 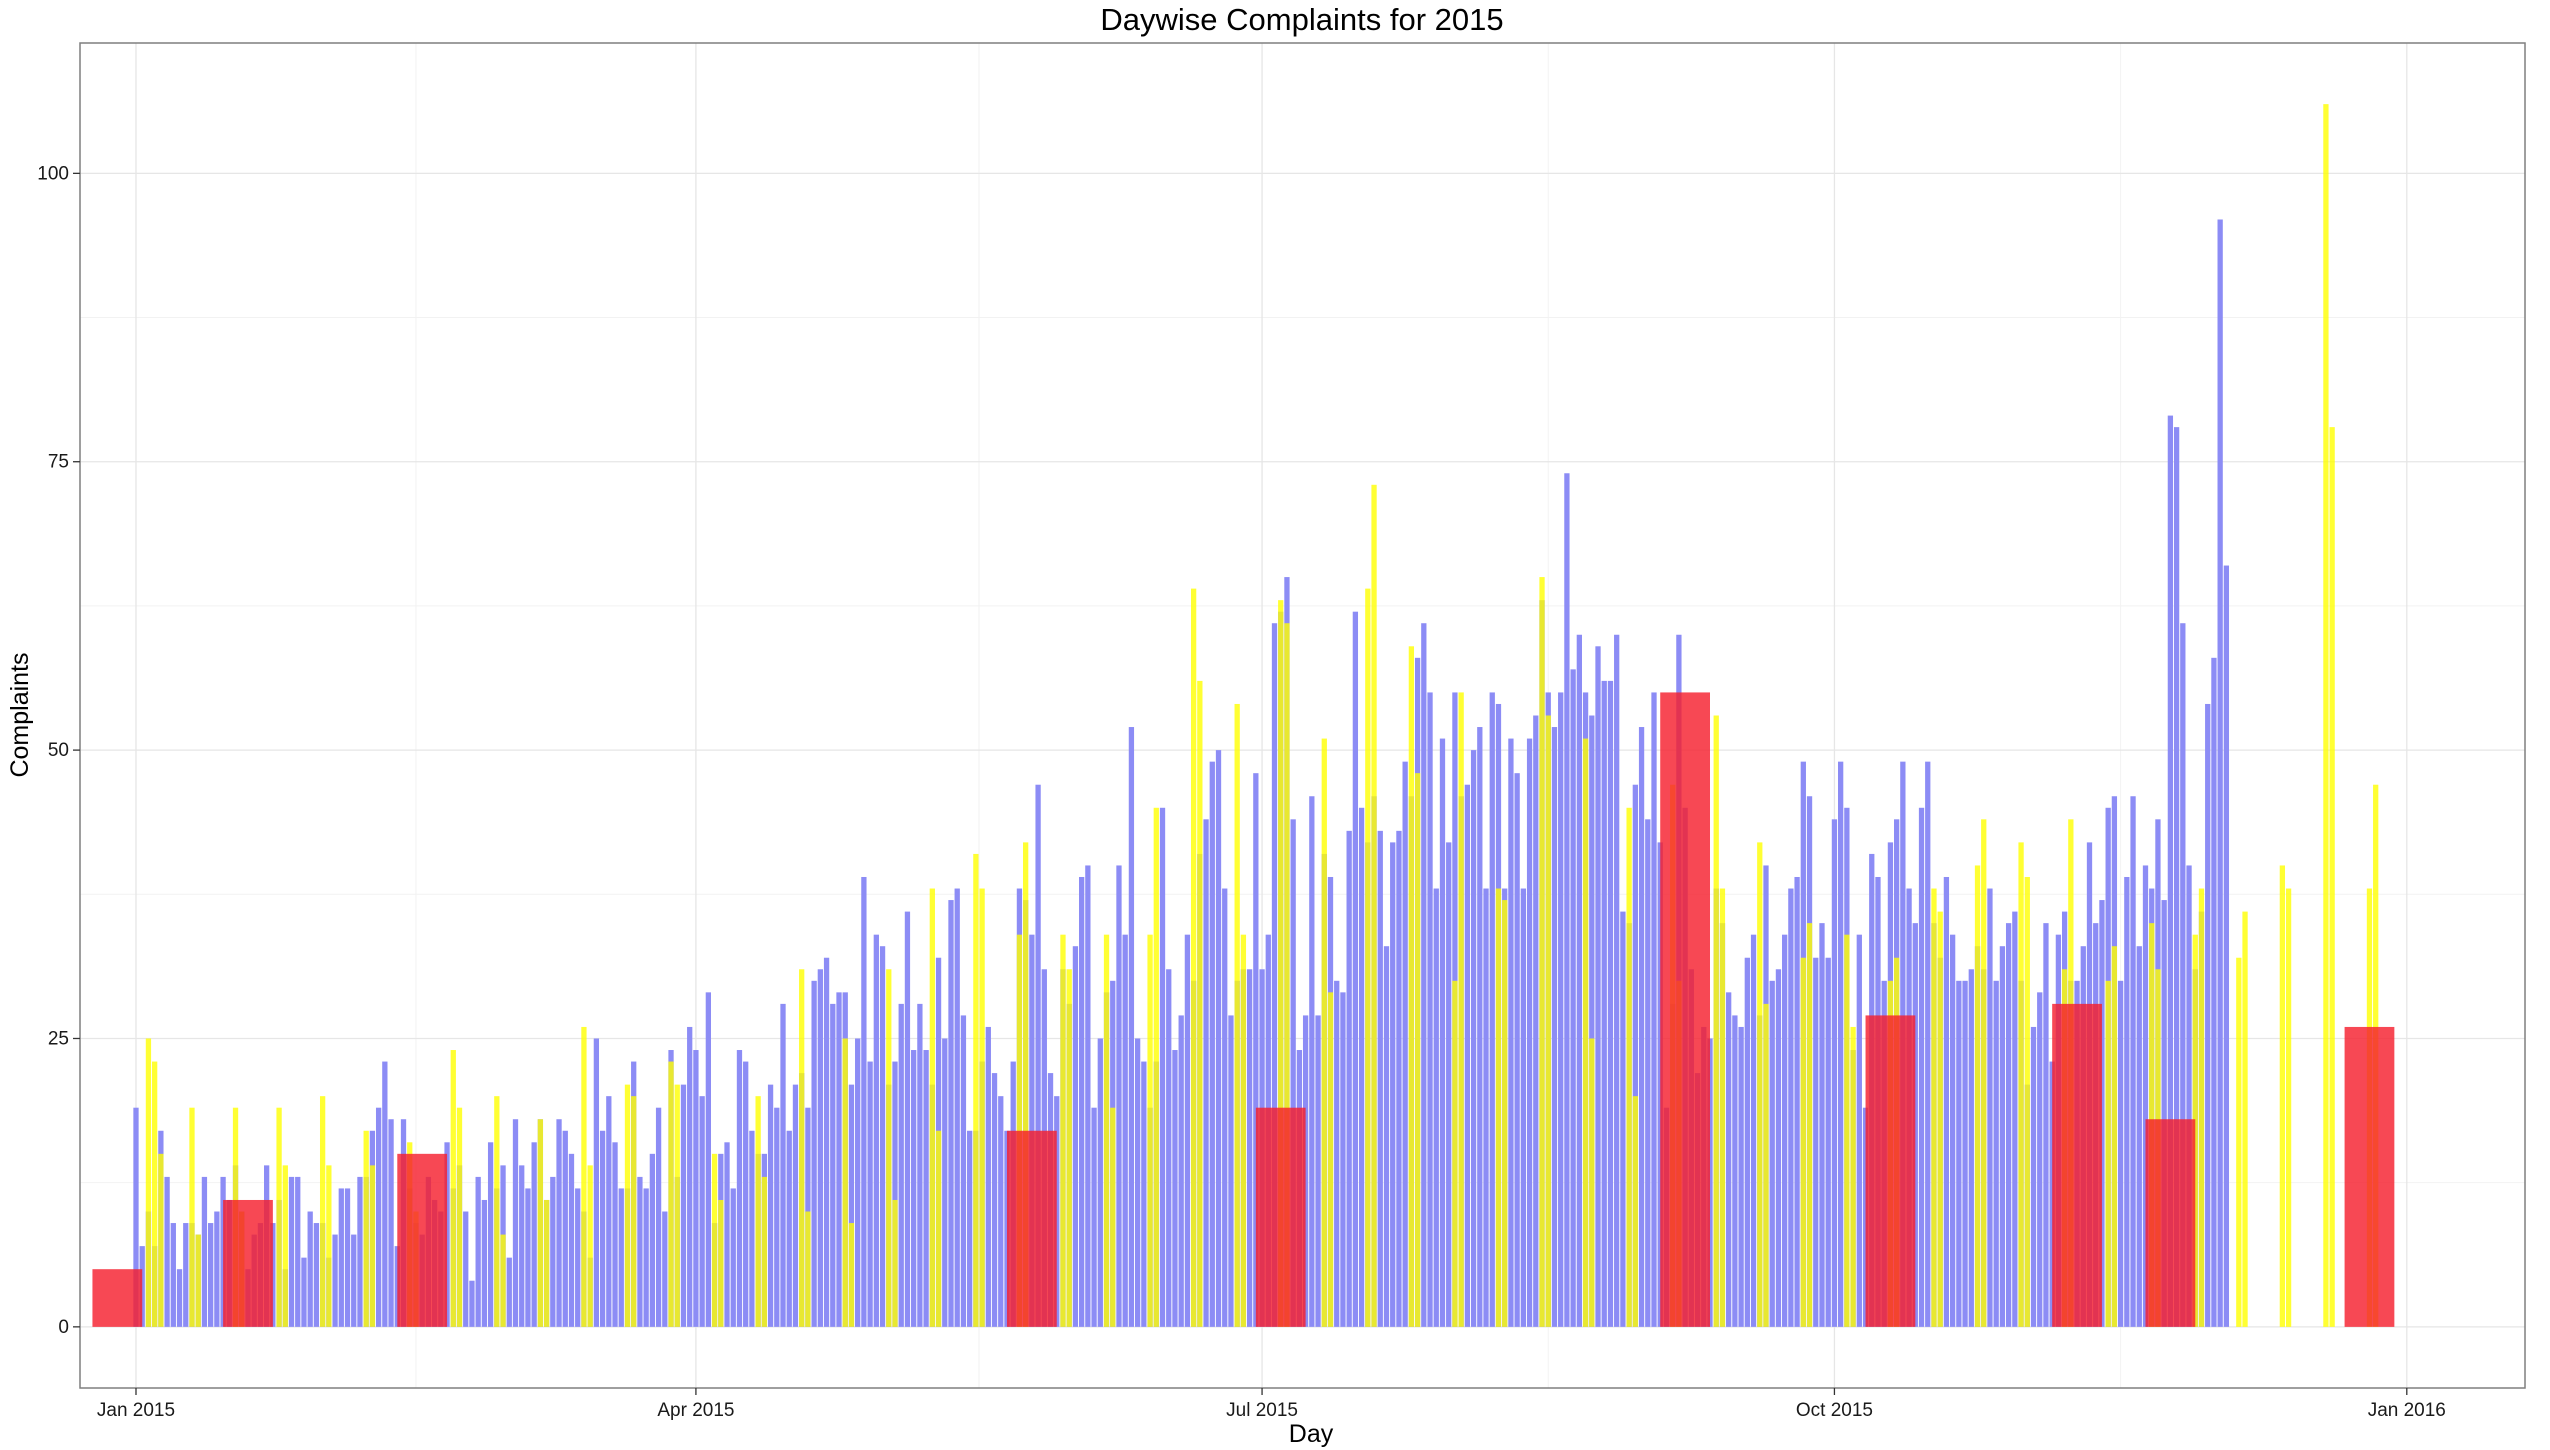 What do you see at coordinates (58, 750) in the screenshot?
I see `y-tick-label: 50` at bounding box center [58, 750].